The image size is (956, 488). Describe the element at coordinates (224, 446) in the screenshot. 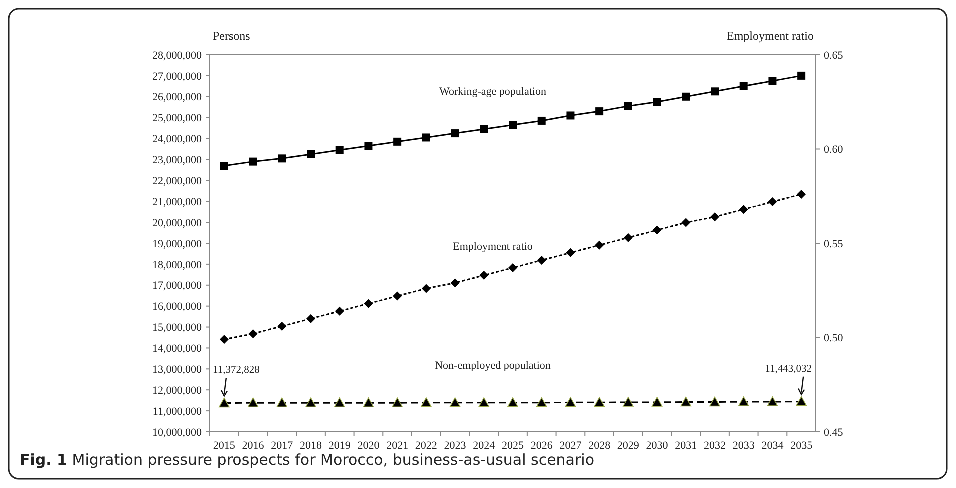

I see `x-tick-label: 2015` at that location.